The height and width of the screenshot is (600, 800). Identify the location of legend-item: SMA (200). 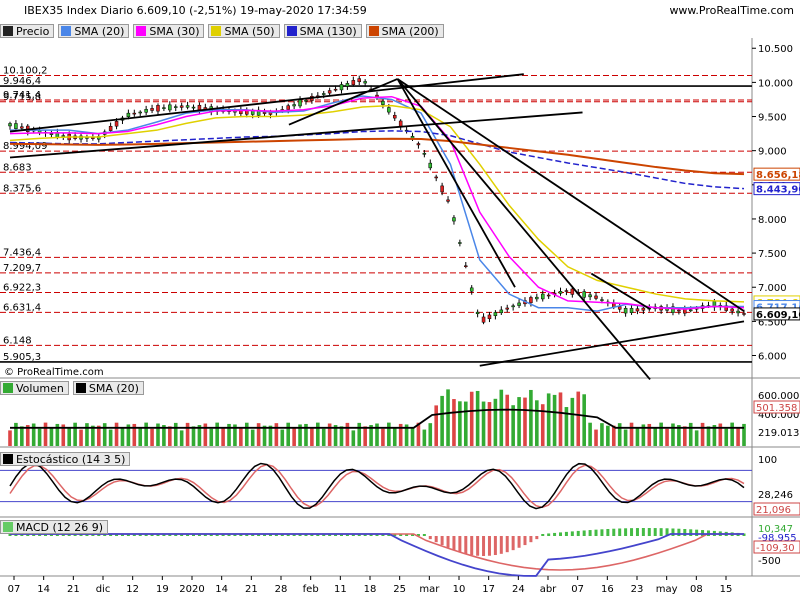
(404, 31).